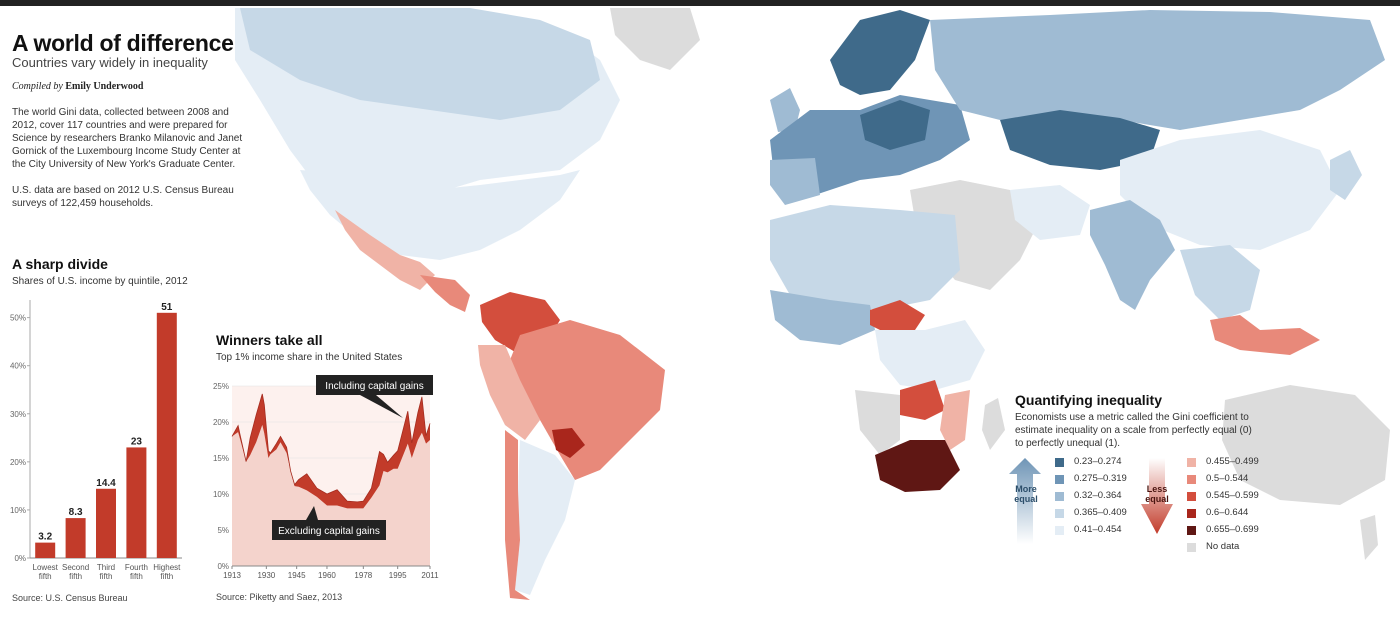 This screenshot has width=1400, height=618. What do you see at coordinates (955, 420) in the screenshot?
I see `map-region-mozambique` at bounding box center [955, 420].